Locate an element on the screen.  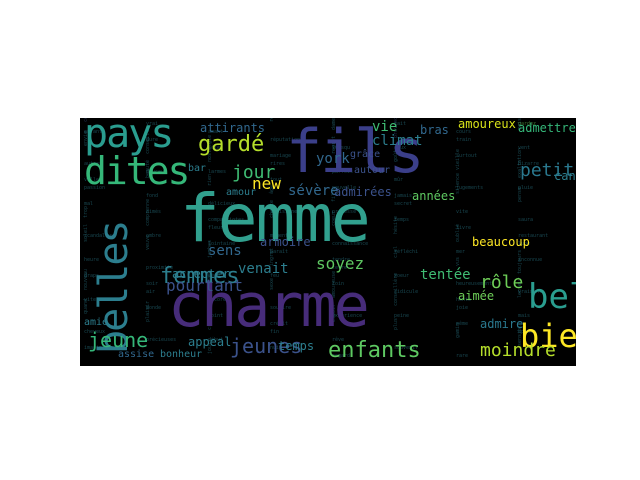
word-vraiment: vraiment is located at coordinates (530, 292).